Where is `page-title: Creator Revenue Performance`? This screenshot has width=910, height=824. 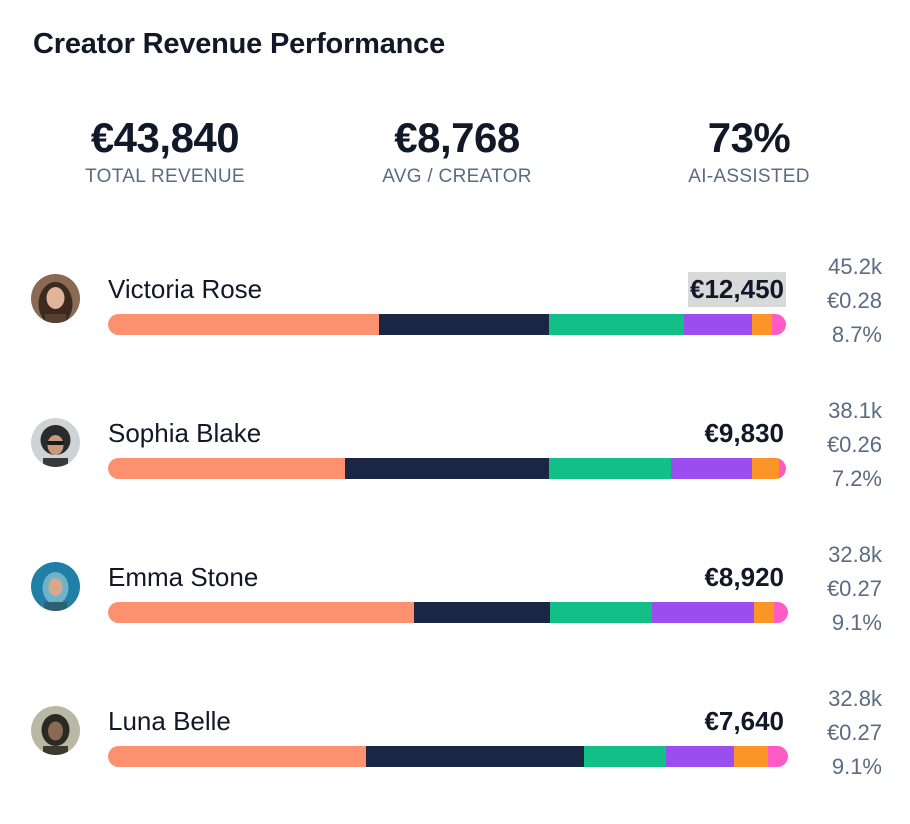
page-title: Creator Revenue Performance is located at coordinates (239, 44).